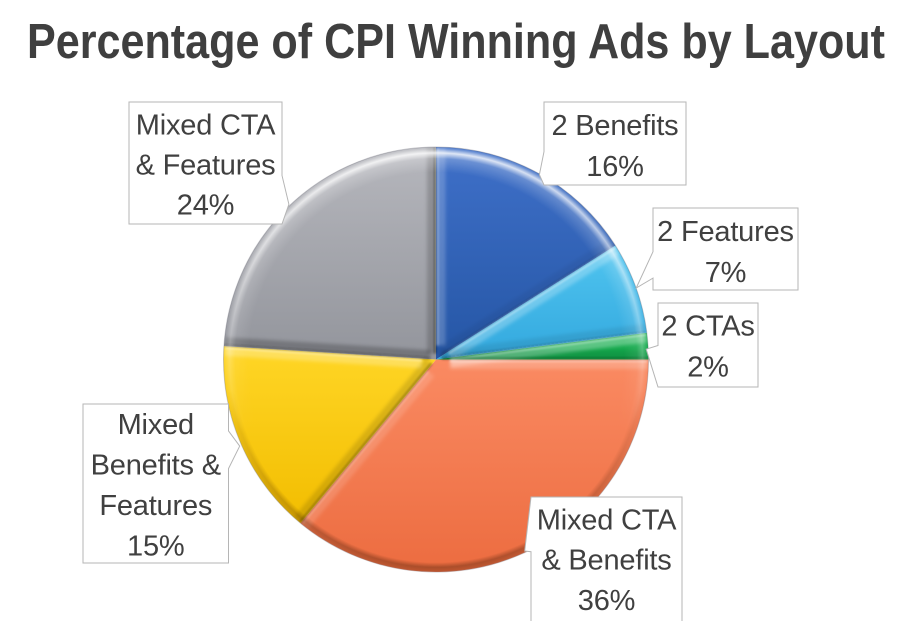 The image size is (909, 626). What do you see at coordinates (156, 466) in the screenshot?
I see `svg-text: Benefits &` at bounding box center [156, 466].